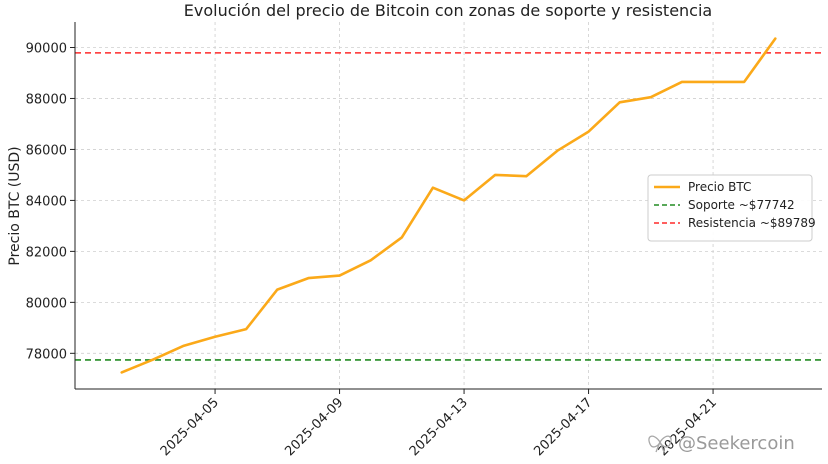  What do you see at coordinates (736, 443) in the screenshot?
I see `watermark-text: @Seekercoin` at bounding box center [736, 443].